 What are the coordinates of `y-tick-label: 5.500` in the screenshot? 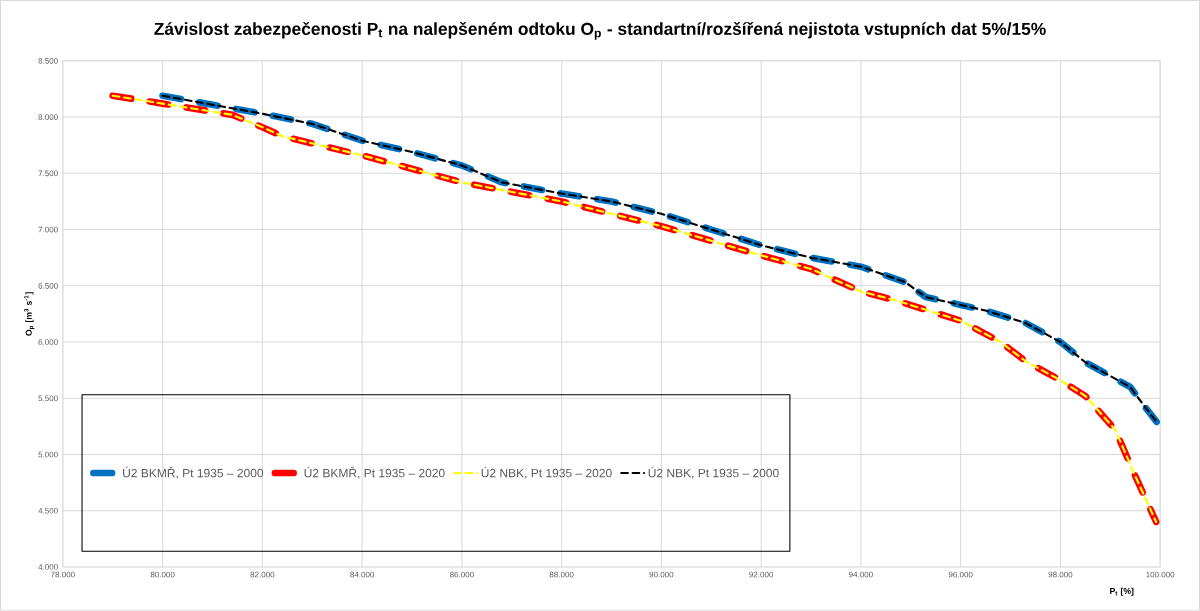 It's located at (48, 398).